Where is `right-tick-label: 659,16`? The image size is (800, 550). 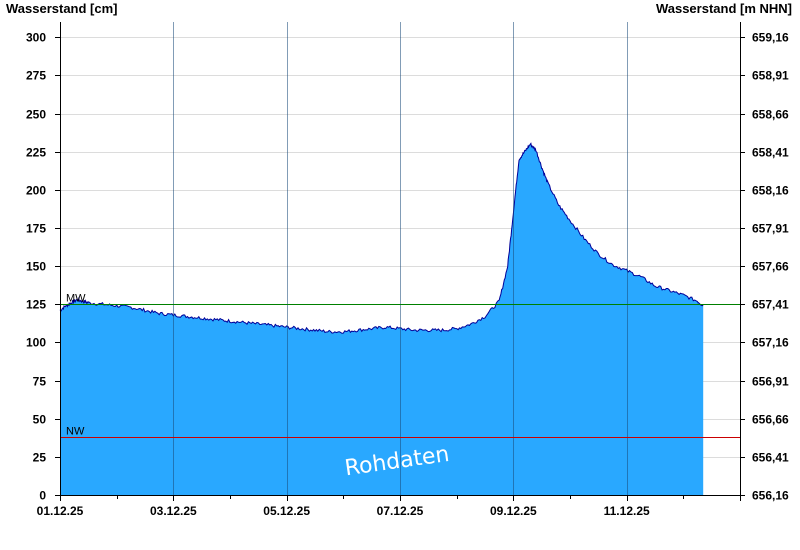
right-tick-label: 659,16 is located at coordinates (770, 38).